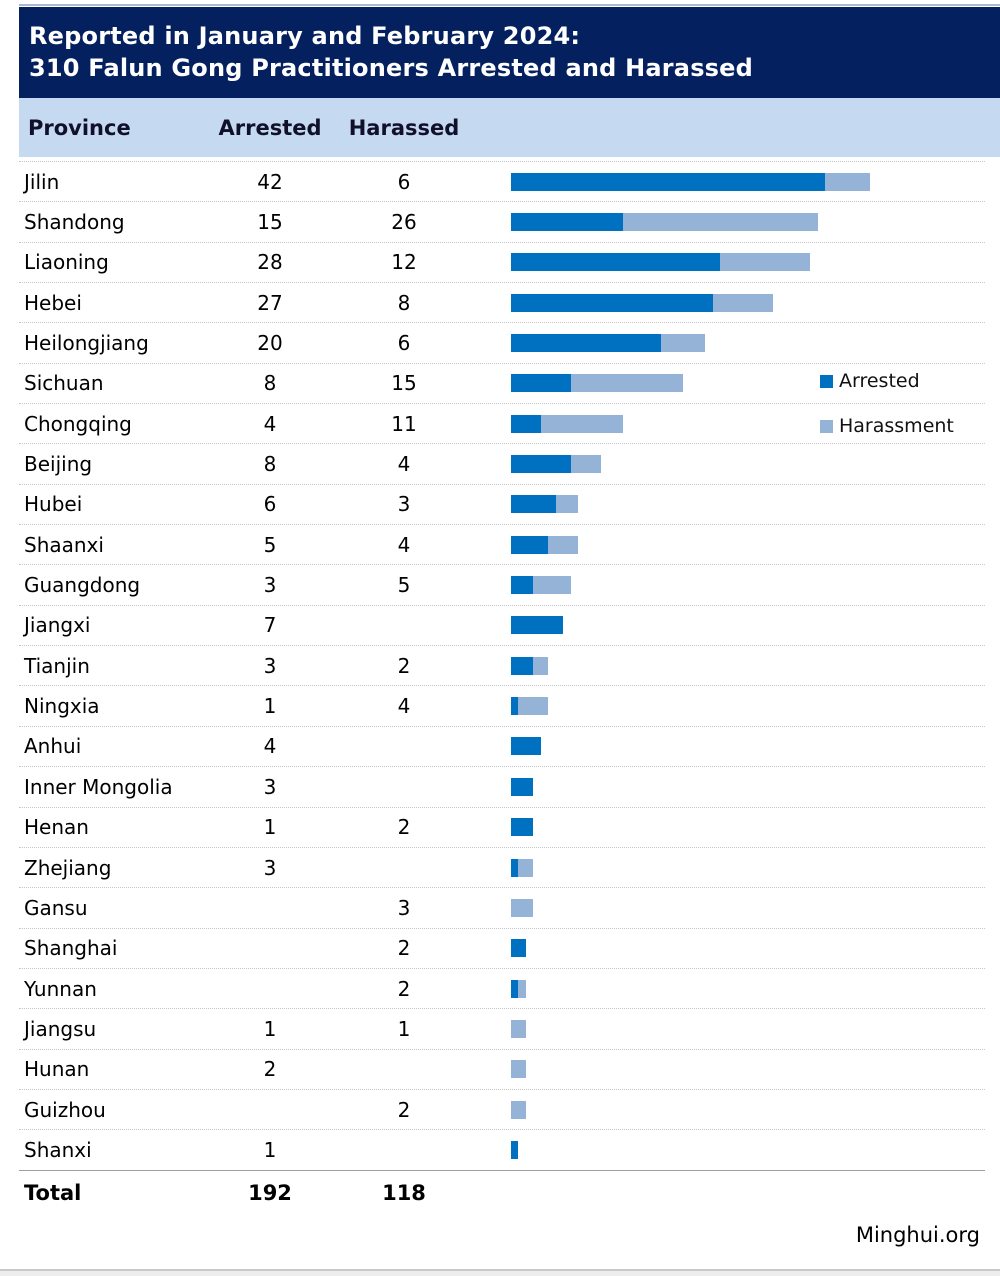 Image resolution: width=1000 pixels, height=1276 pixels. I want to click on harassment-swatch-icon, so click(826, 426).